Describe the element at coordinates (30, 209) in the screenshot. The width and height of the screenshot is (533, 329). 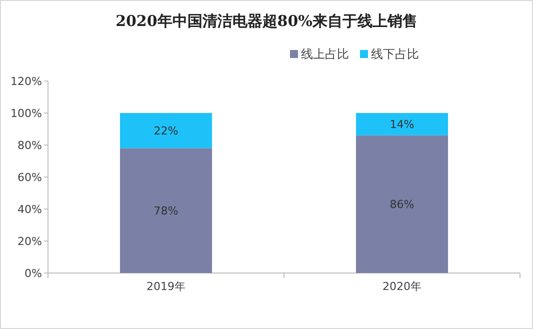
I see `y-tick-label: 40%` at that location.